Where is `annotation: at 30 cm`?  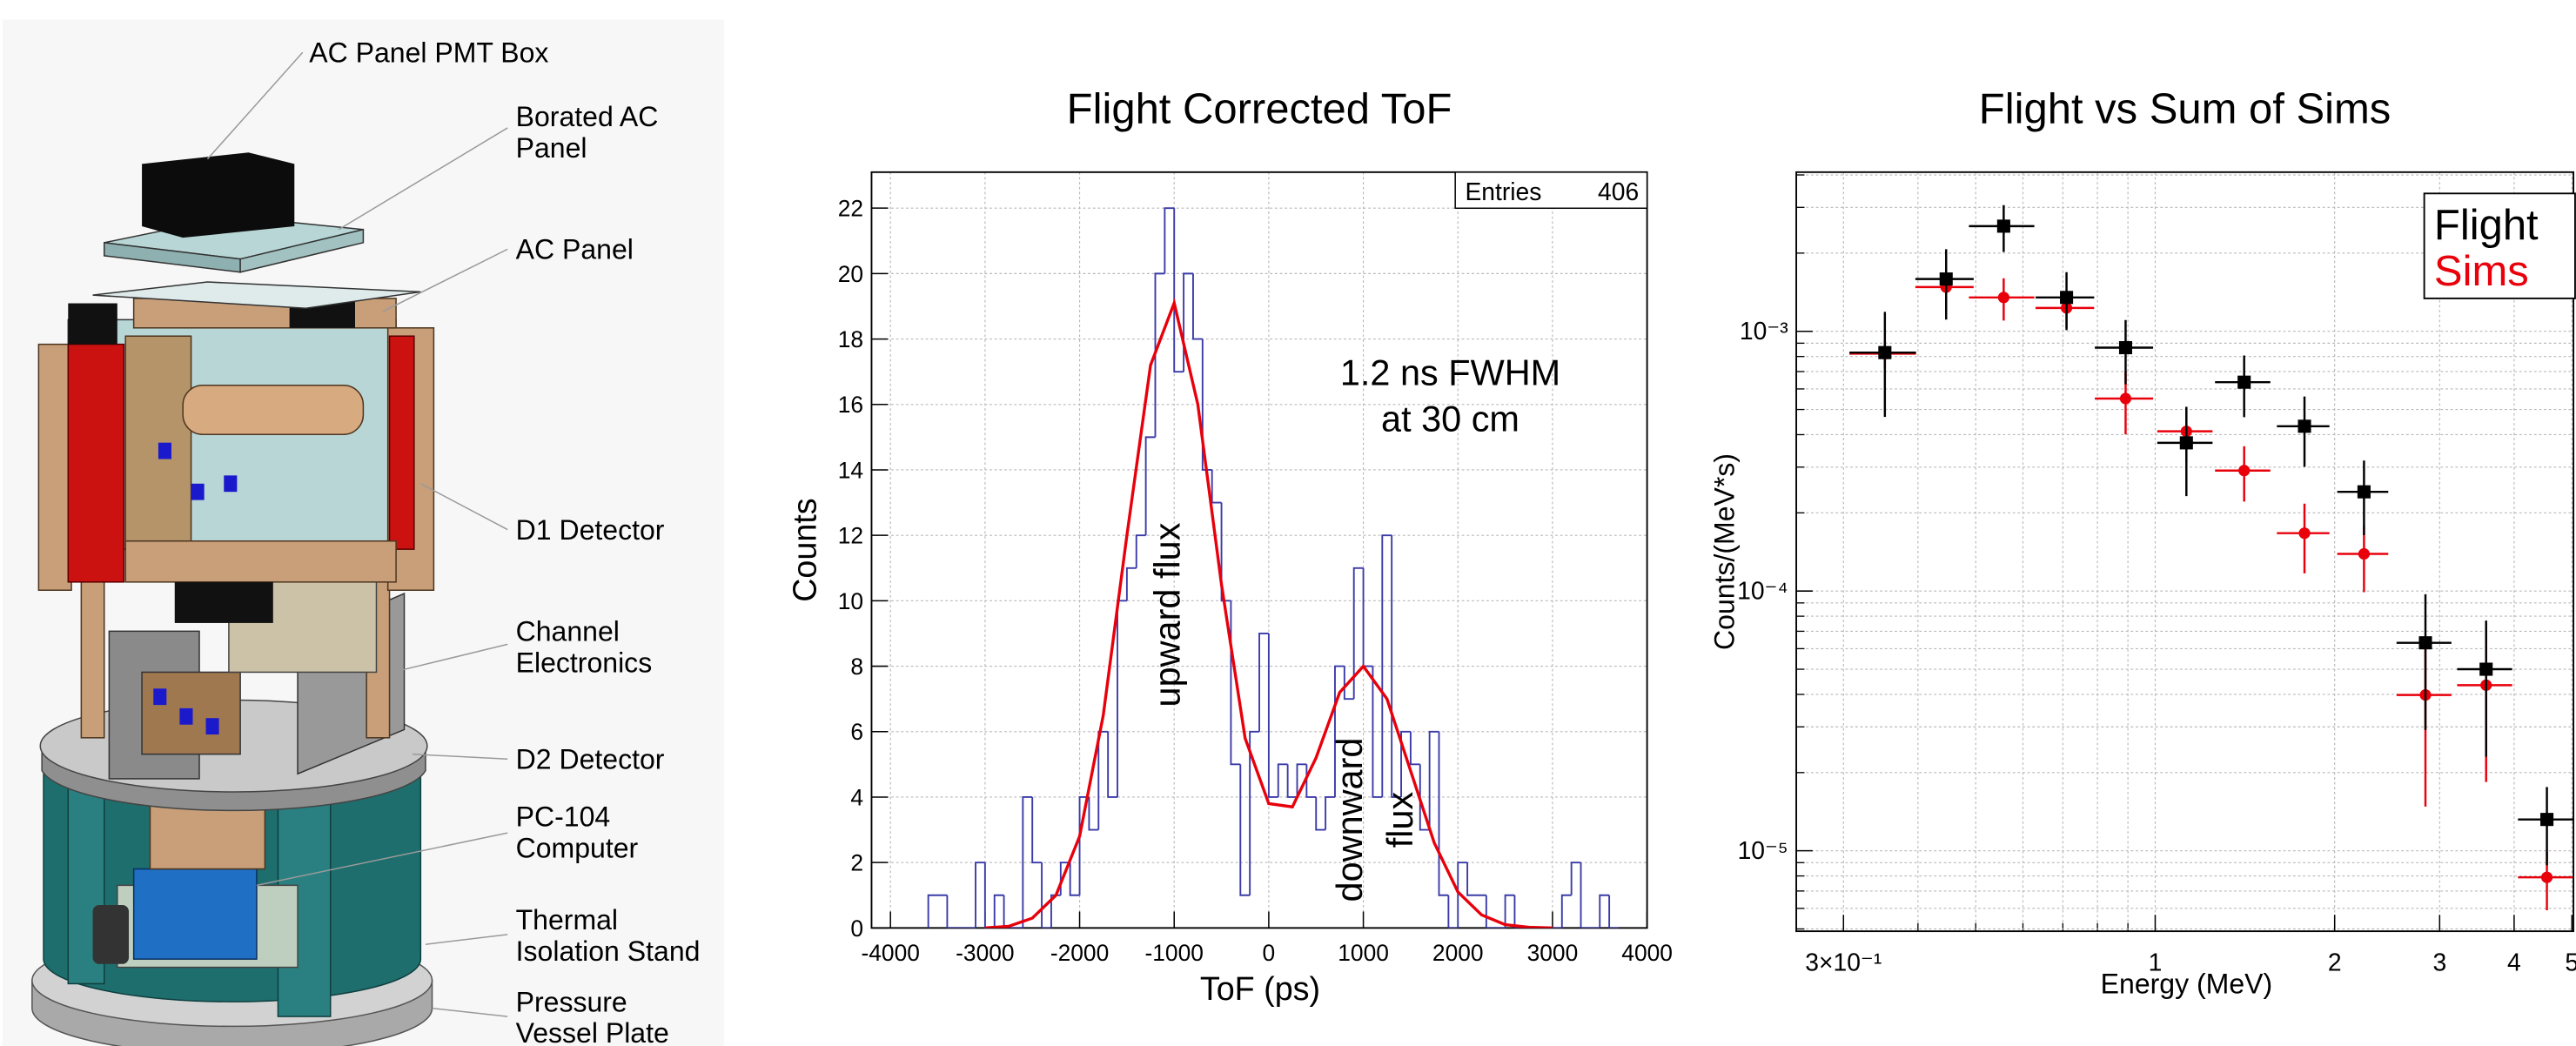 annotation: at 30 cm is located at coordinates (1450, 418).